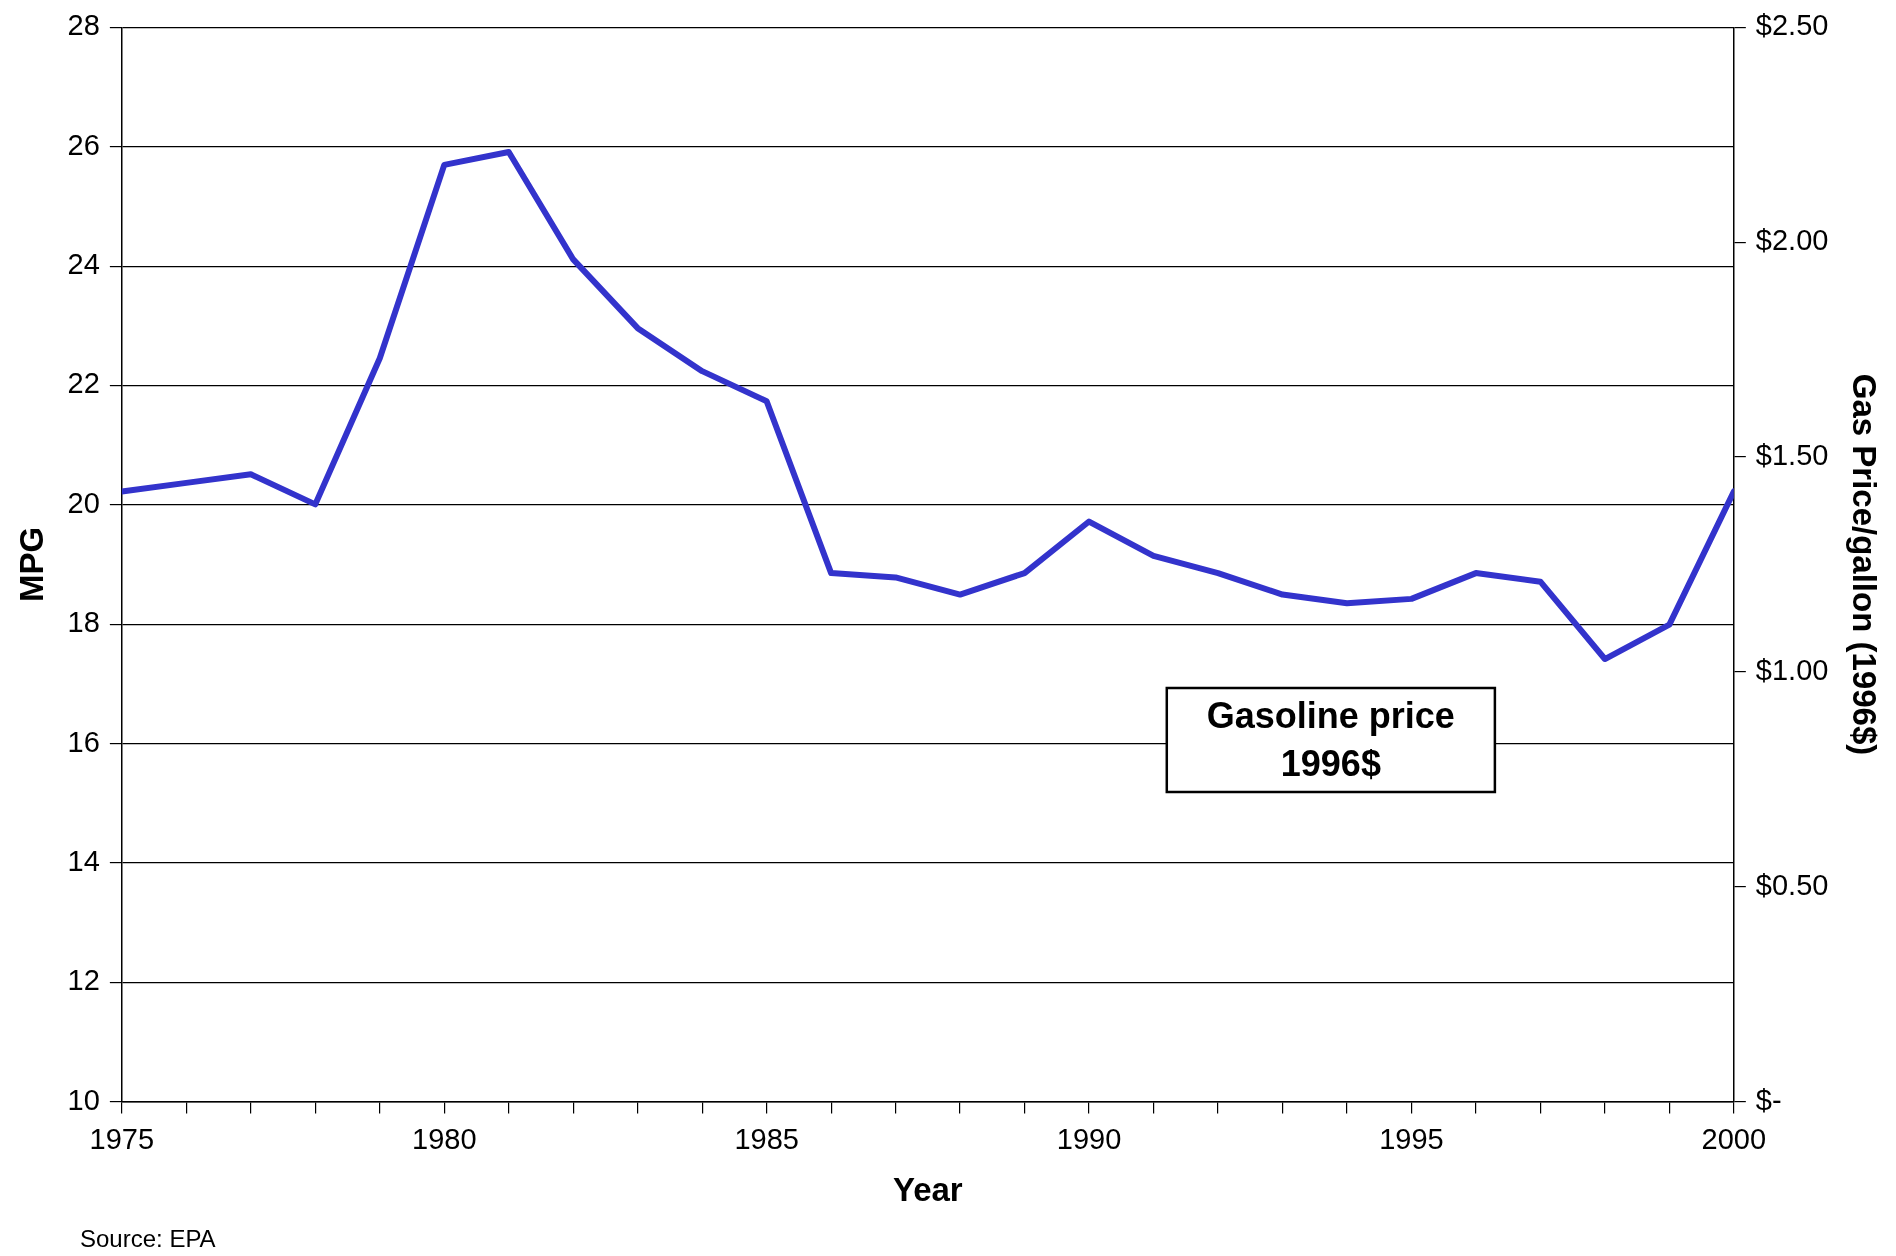 Image resolution: width=1896 pixels, height=1256 pixels. Describe the element at coordinates (1089, 1139) in the screenshot. I see `x-tick-label: 1990` at that location.